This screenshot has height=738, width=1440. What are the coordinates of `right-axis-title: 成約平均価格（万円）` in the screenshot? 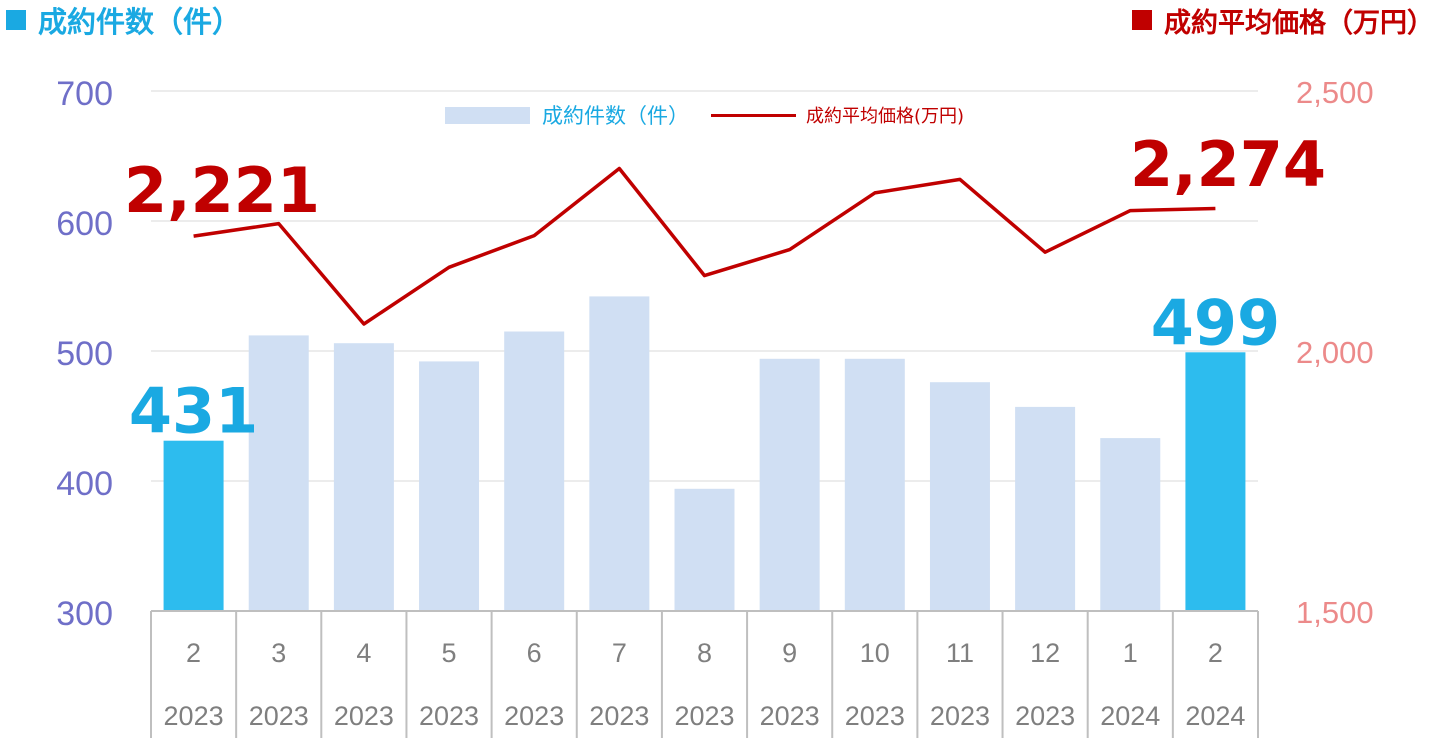 It's located at (1283, 20).